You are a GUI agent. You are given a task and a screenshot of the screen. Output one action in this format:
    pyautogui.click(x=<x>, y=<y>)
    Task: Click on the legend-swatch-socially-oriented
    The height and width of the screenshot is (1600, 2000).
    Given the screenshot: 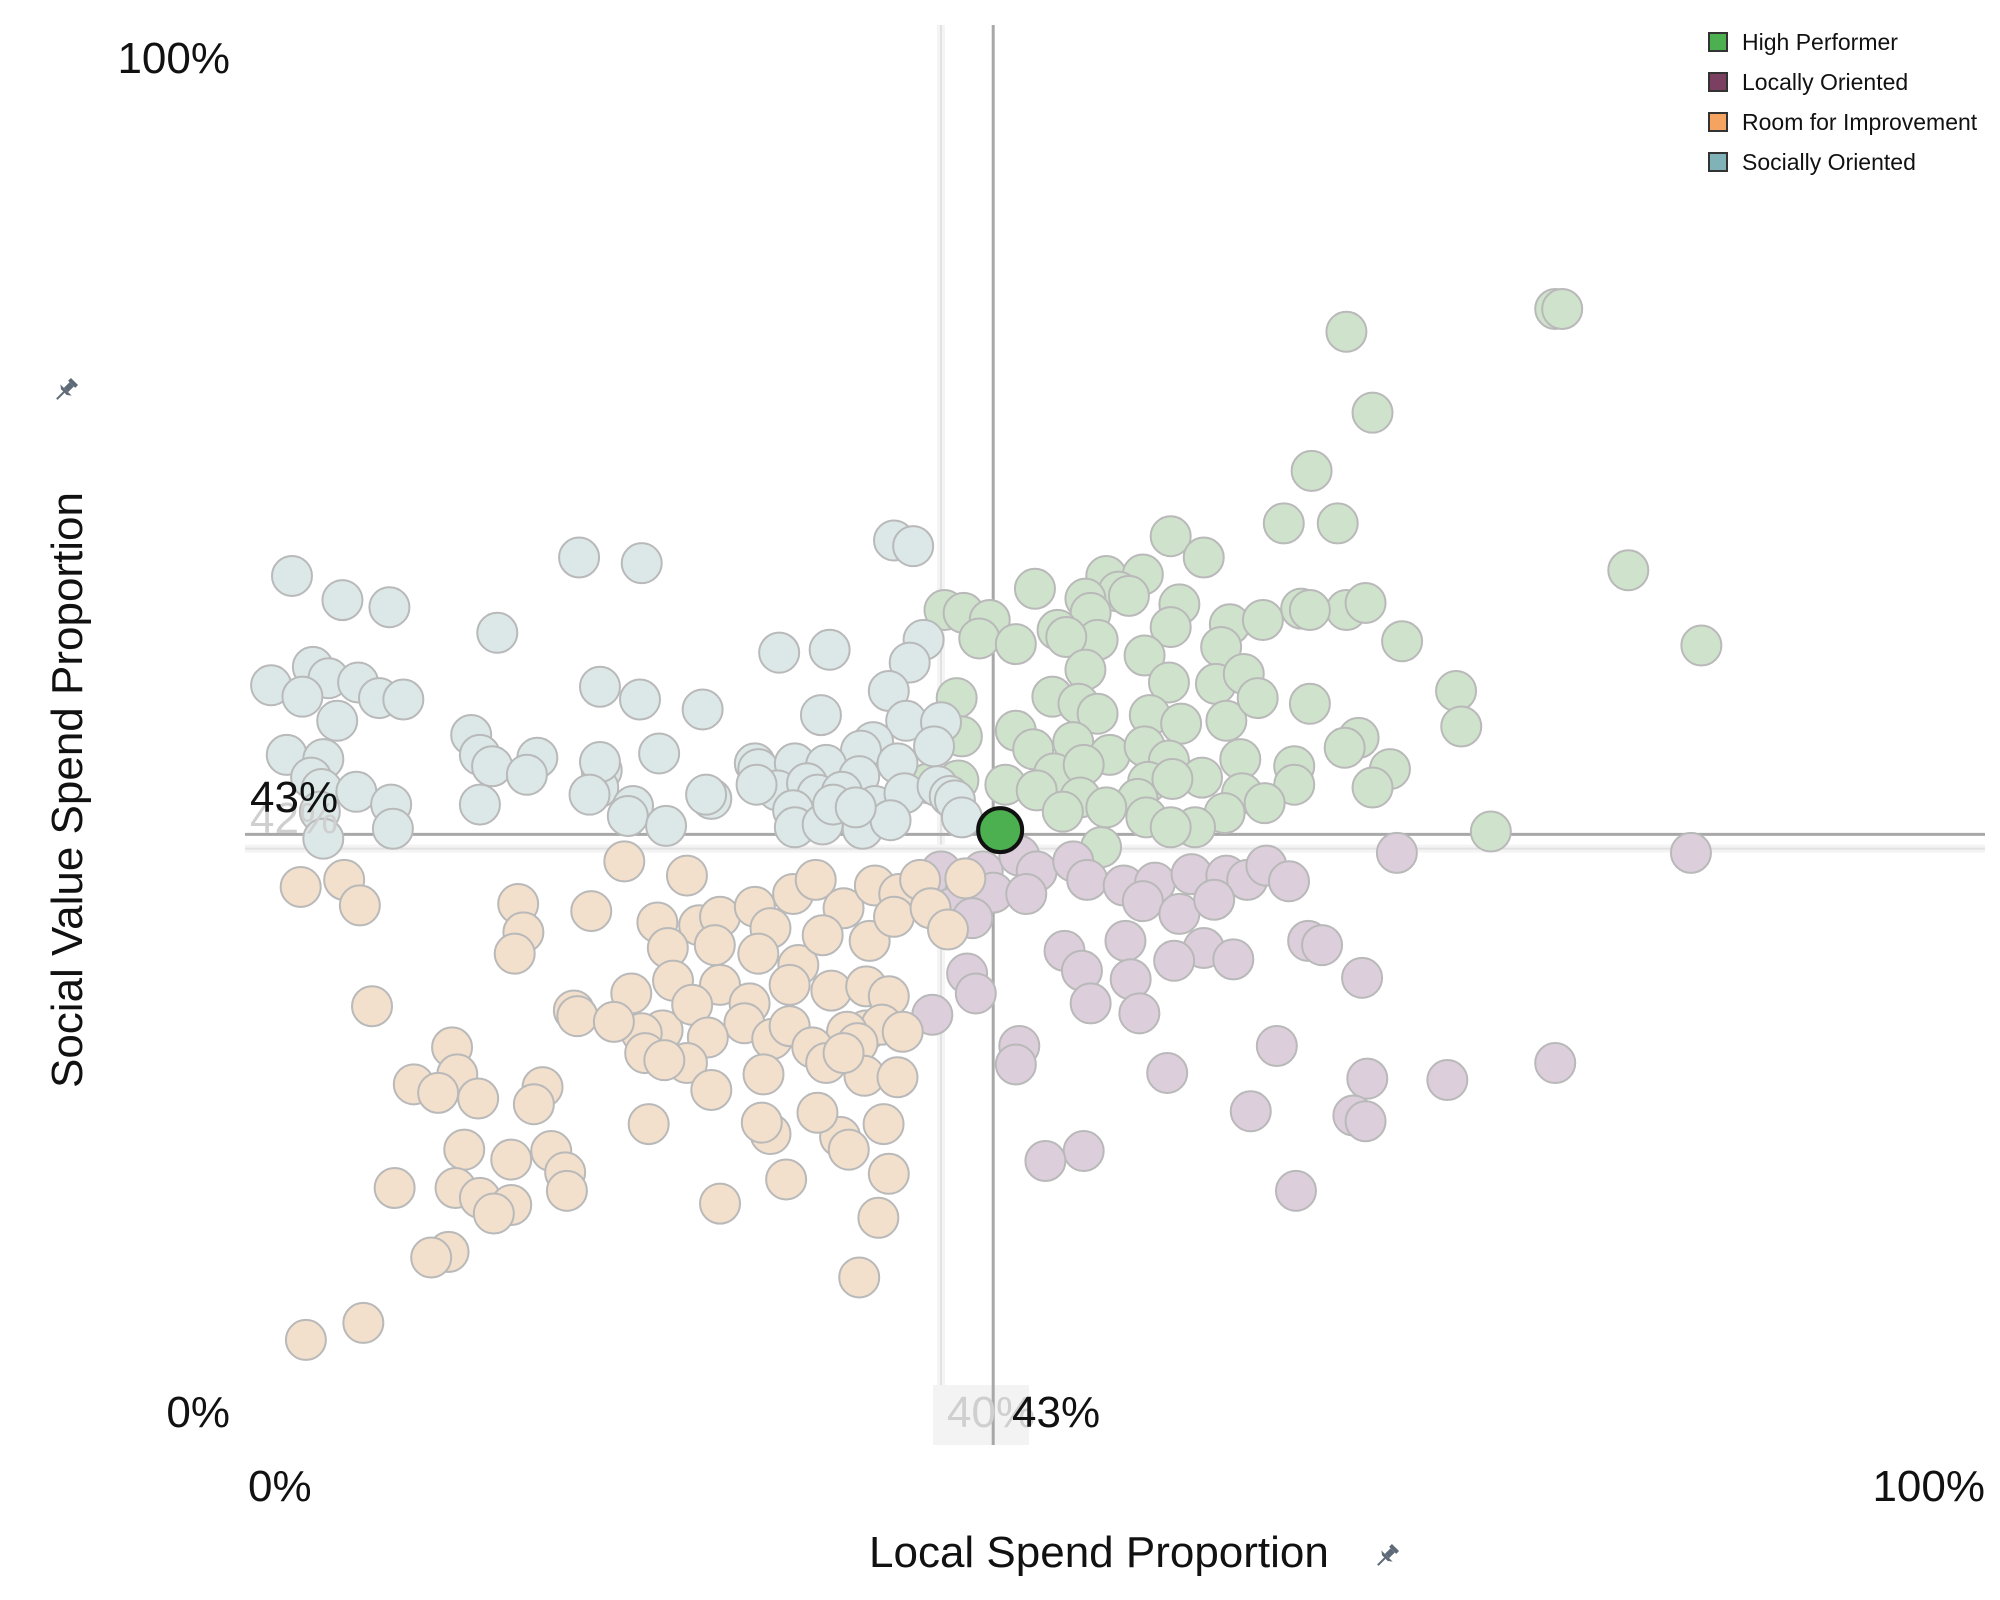 What is the action you would take?
    pyautogui.click(x=1718, y=162)
    